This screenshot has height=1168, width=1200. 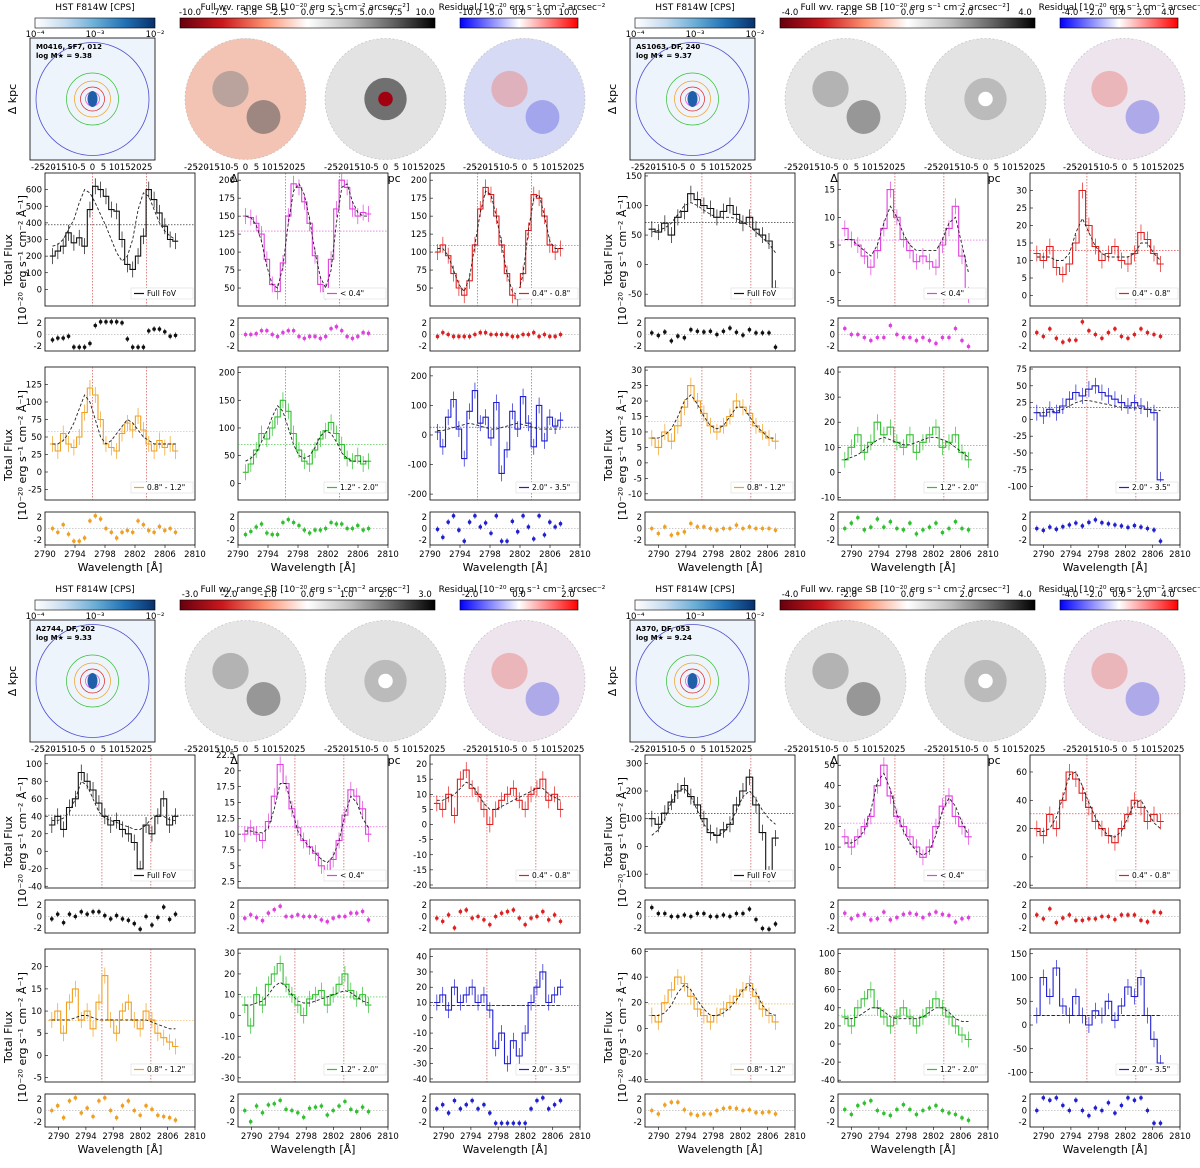 What do you see at coordinates (421, 973) in the screenshot?
I see `y-tick-label: 30` at bounding box center [421, 973].